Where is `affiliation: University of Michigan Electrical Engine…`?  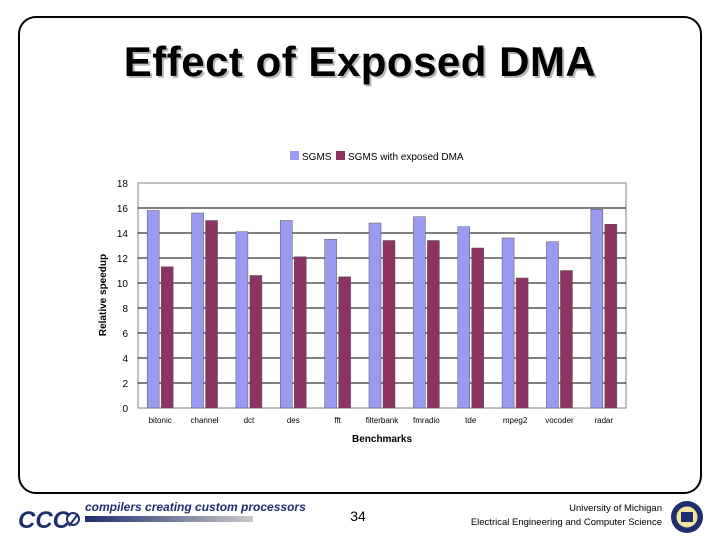 affiliation: University of Michigan Electrical Engine… is located at coordinates (532, 516).